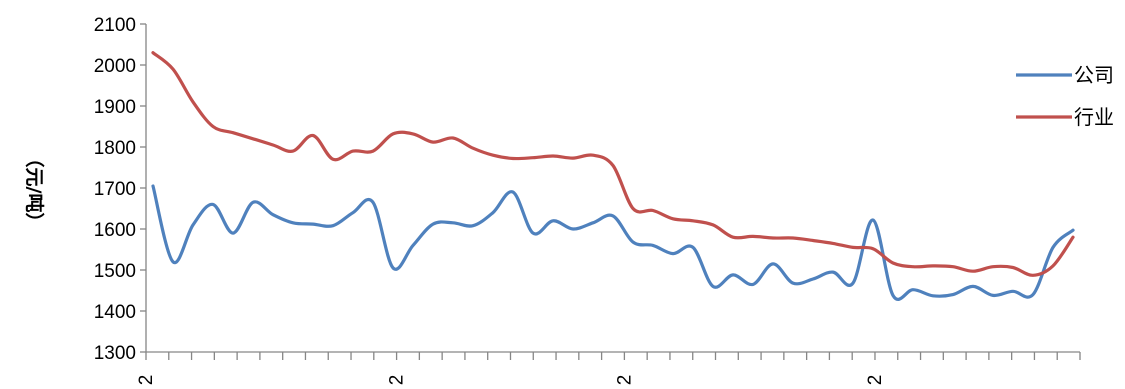  What do you see at coordinates (34, 190) in the screenshot?
I see `y-axis-label: （元/吨）` at bounding box center [34, 190].